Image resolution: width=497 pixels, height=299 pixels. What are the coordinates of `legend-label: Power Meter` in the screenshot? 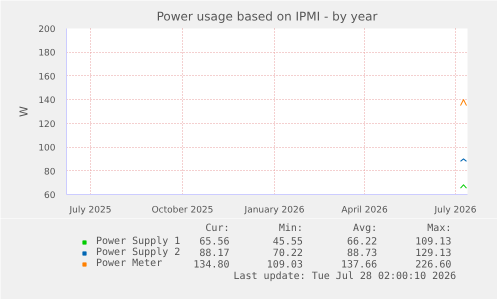 It's located at (129, 263).